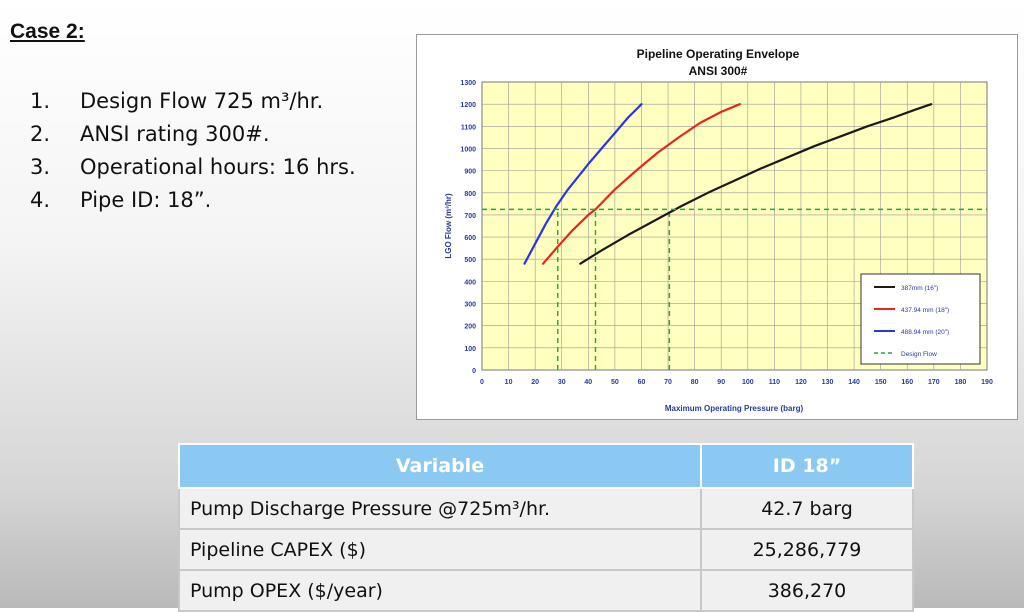 The height and width of the screenshot is (612, 1024). What do you see at coordinates (470, 305) in the screenshot?
I see `y-tick-label: 300` at bounding box center [470, 305].